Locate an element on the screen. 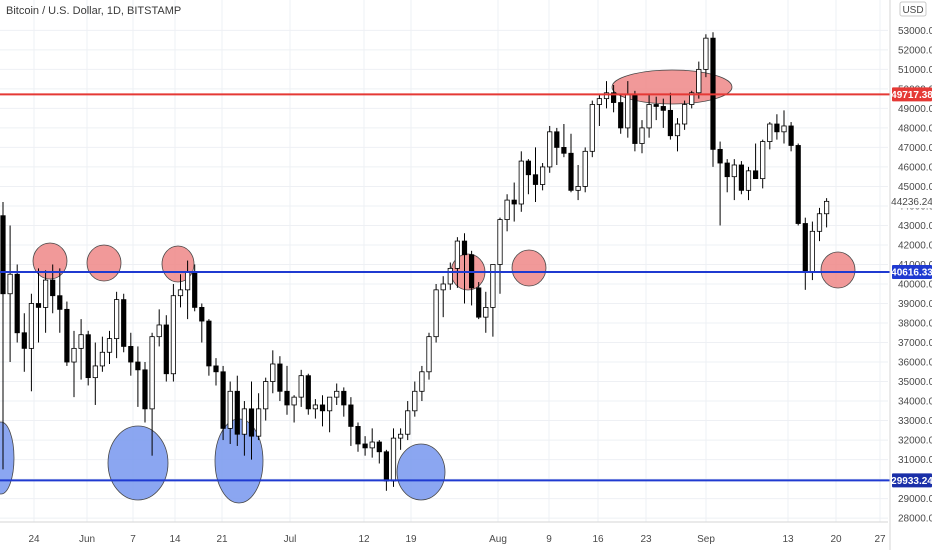 The image size is (932, 555). currency-label: USD is located at coordinates (912, 10).